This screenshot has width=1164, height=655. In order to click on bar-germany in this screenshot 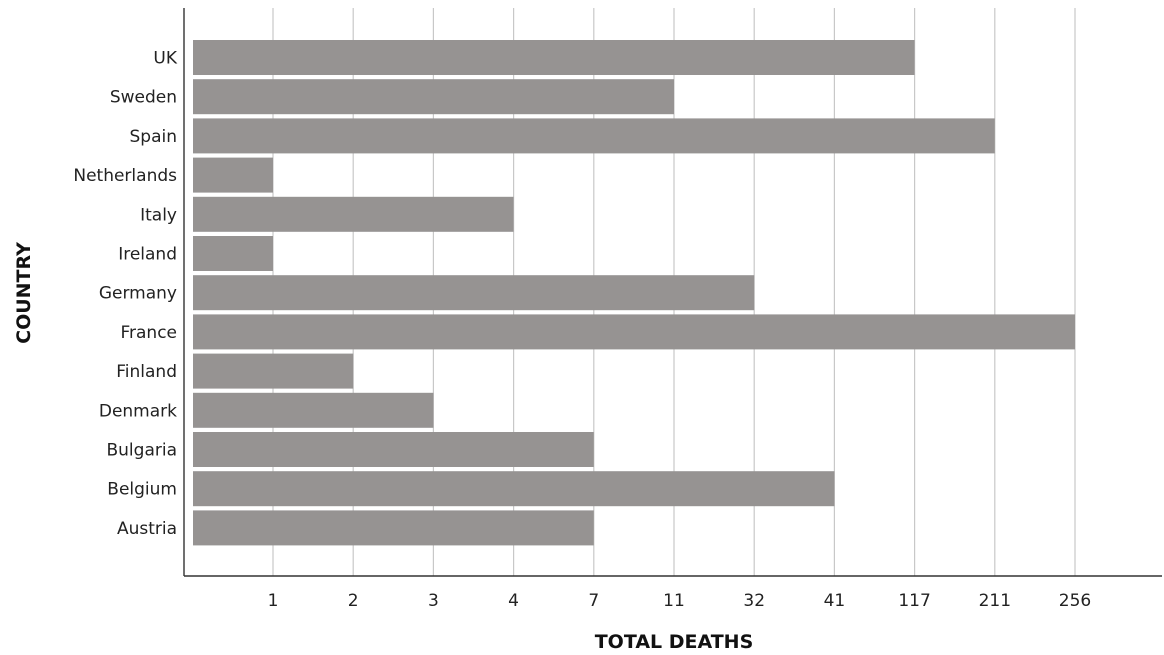, I will do `click(474, 293)`.